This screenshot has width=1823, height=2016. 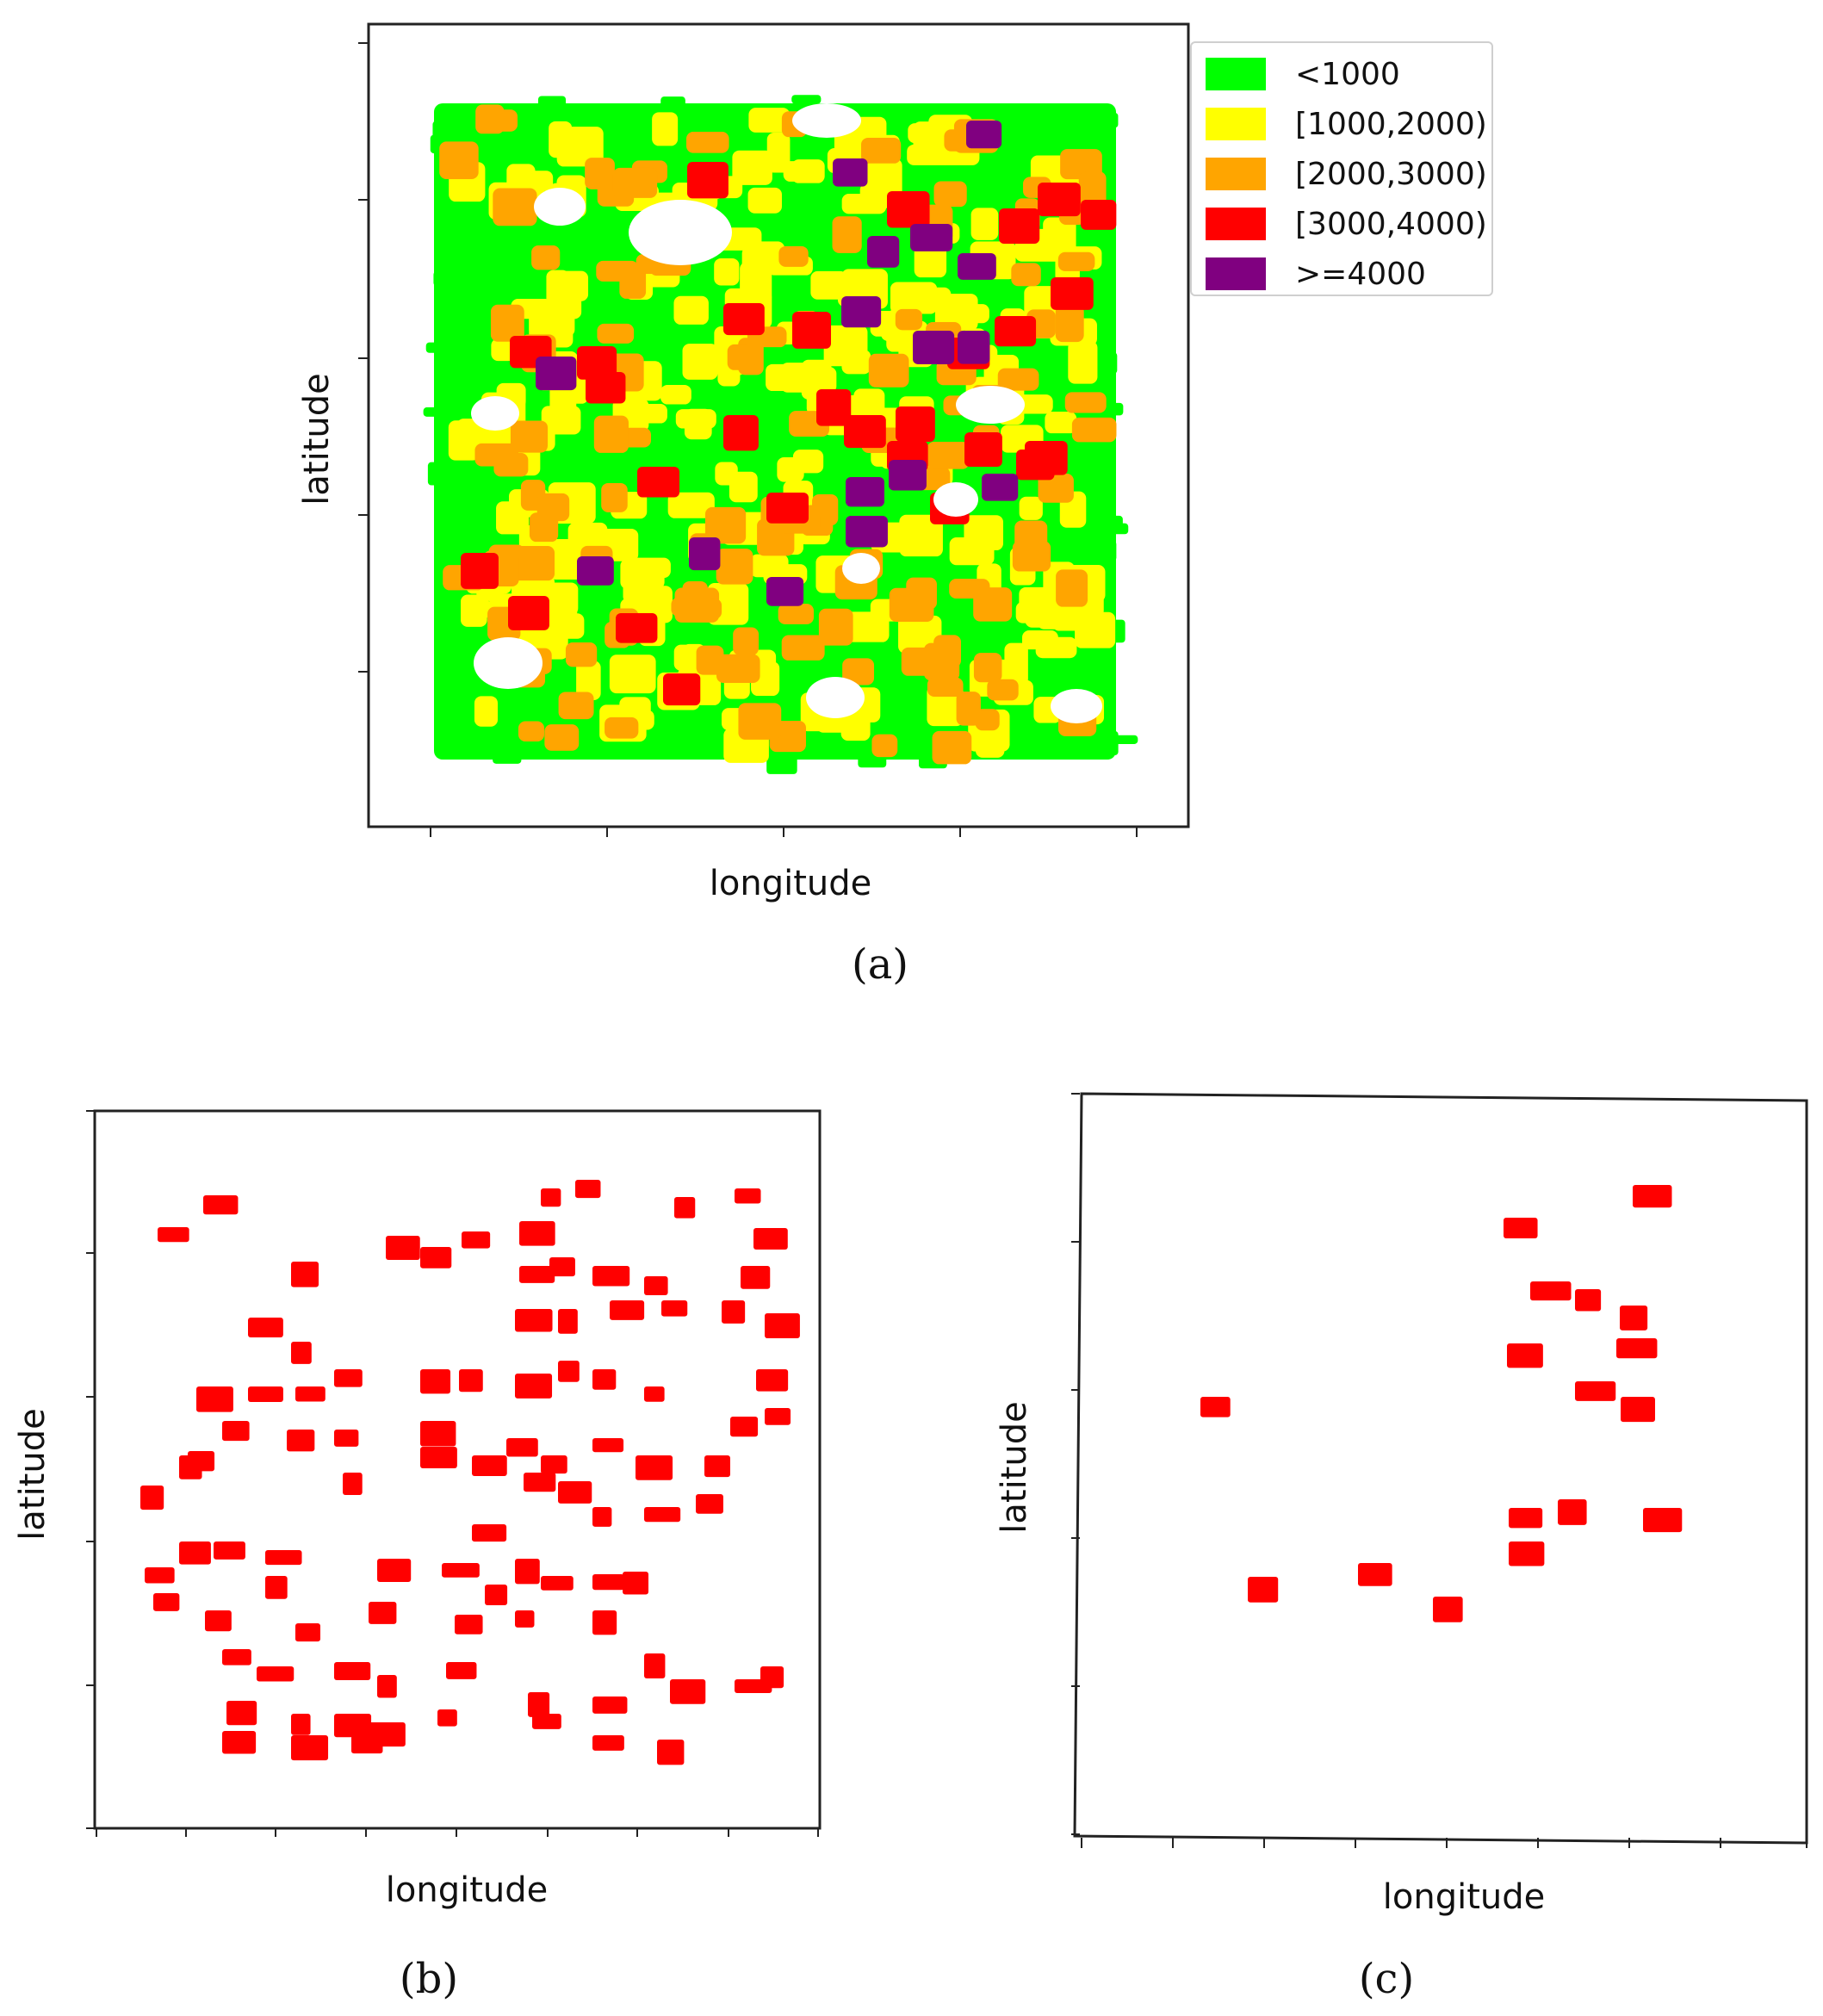 I want to click on a-red-layer, so click(x=789, y=434).